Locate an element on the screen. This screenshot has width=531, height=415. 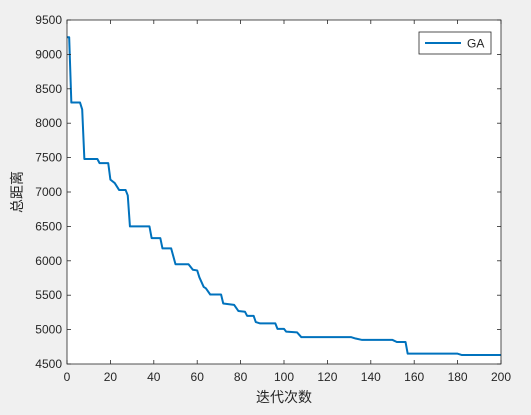
y-tick-label: 7500 is located at coordinates (48, 158).